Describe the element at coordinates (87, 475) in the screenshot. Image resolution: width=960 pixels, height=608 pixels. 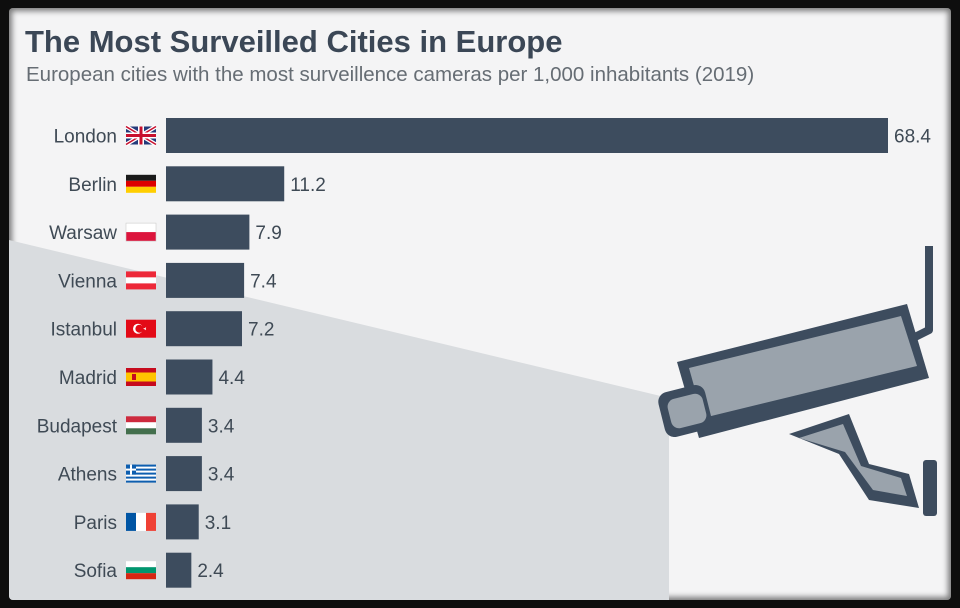
I see `category-label: Athens` at that location.